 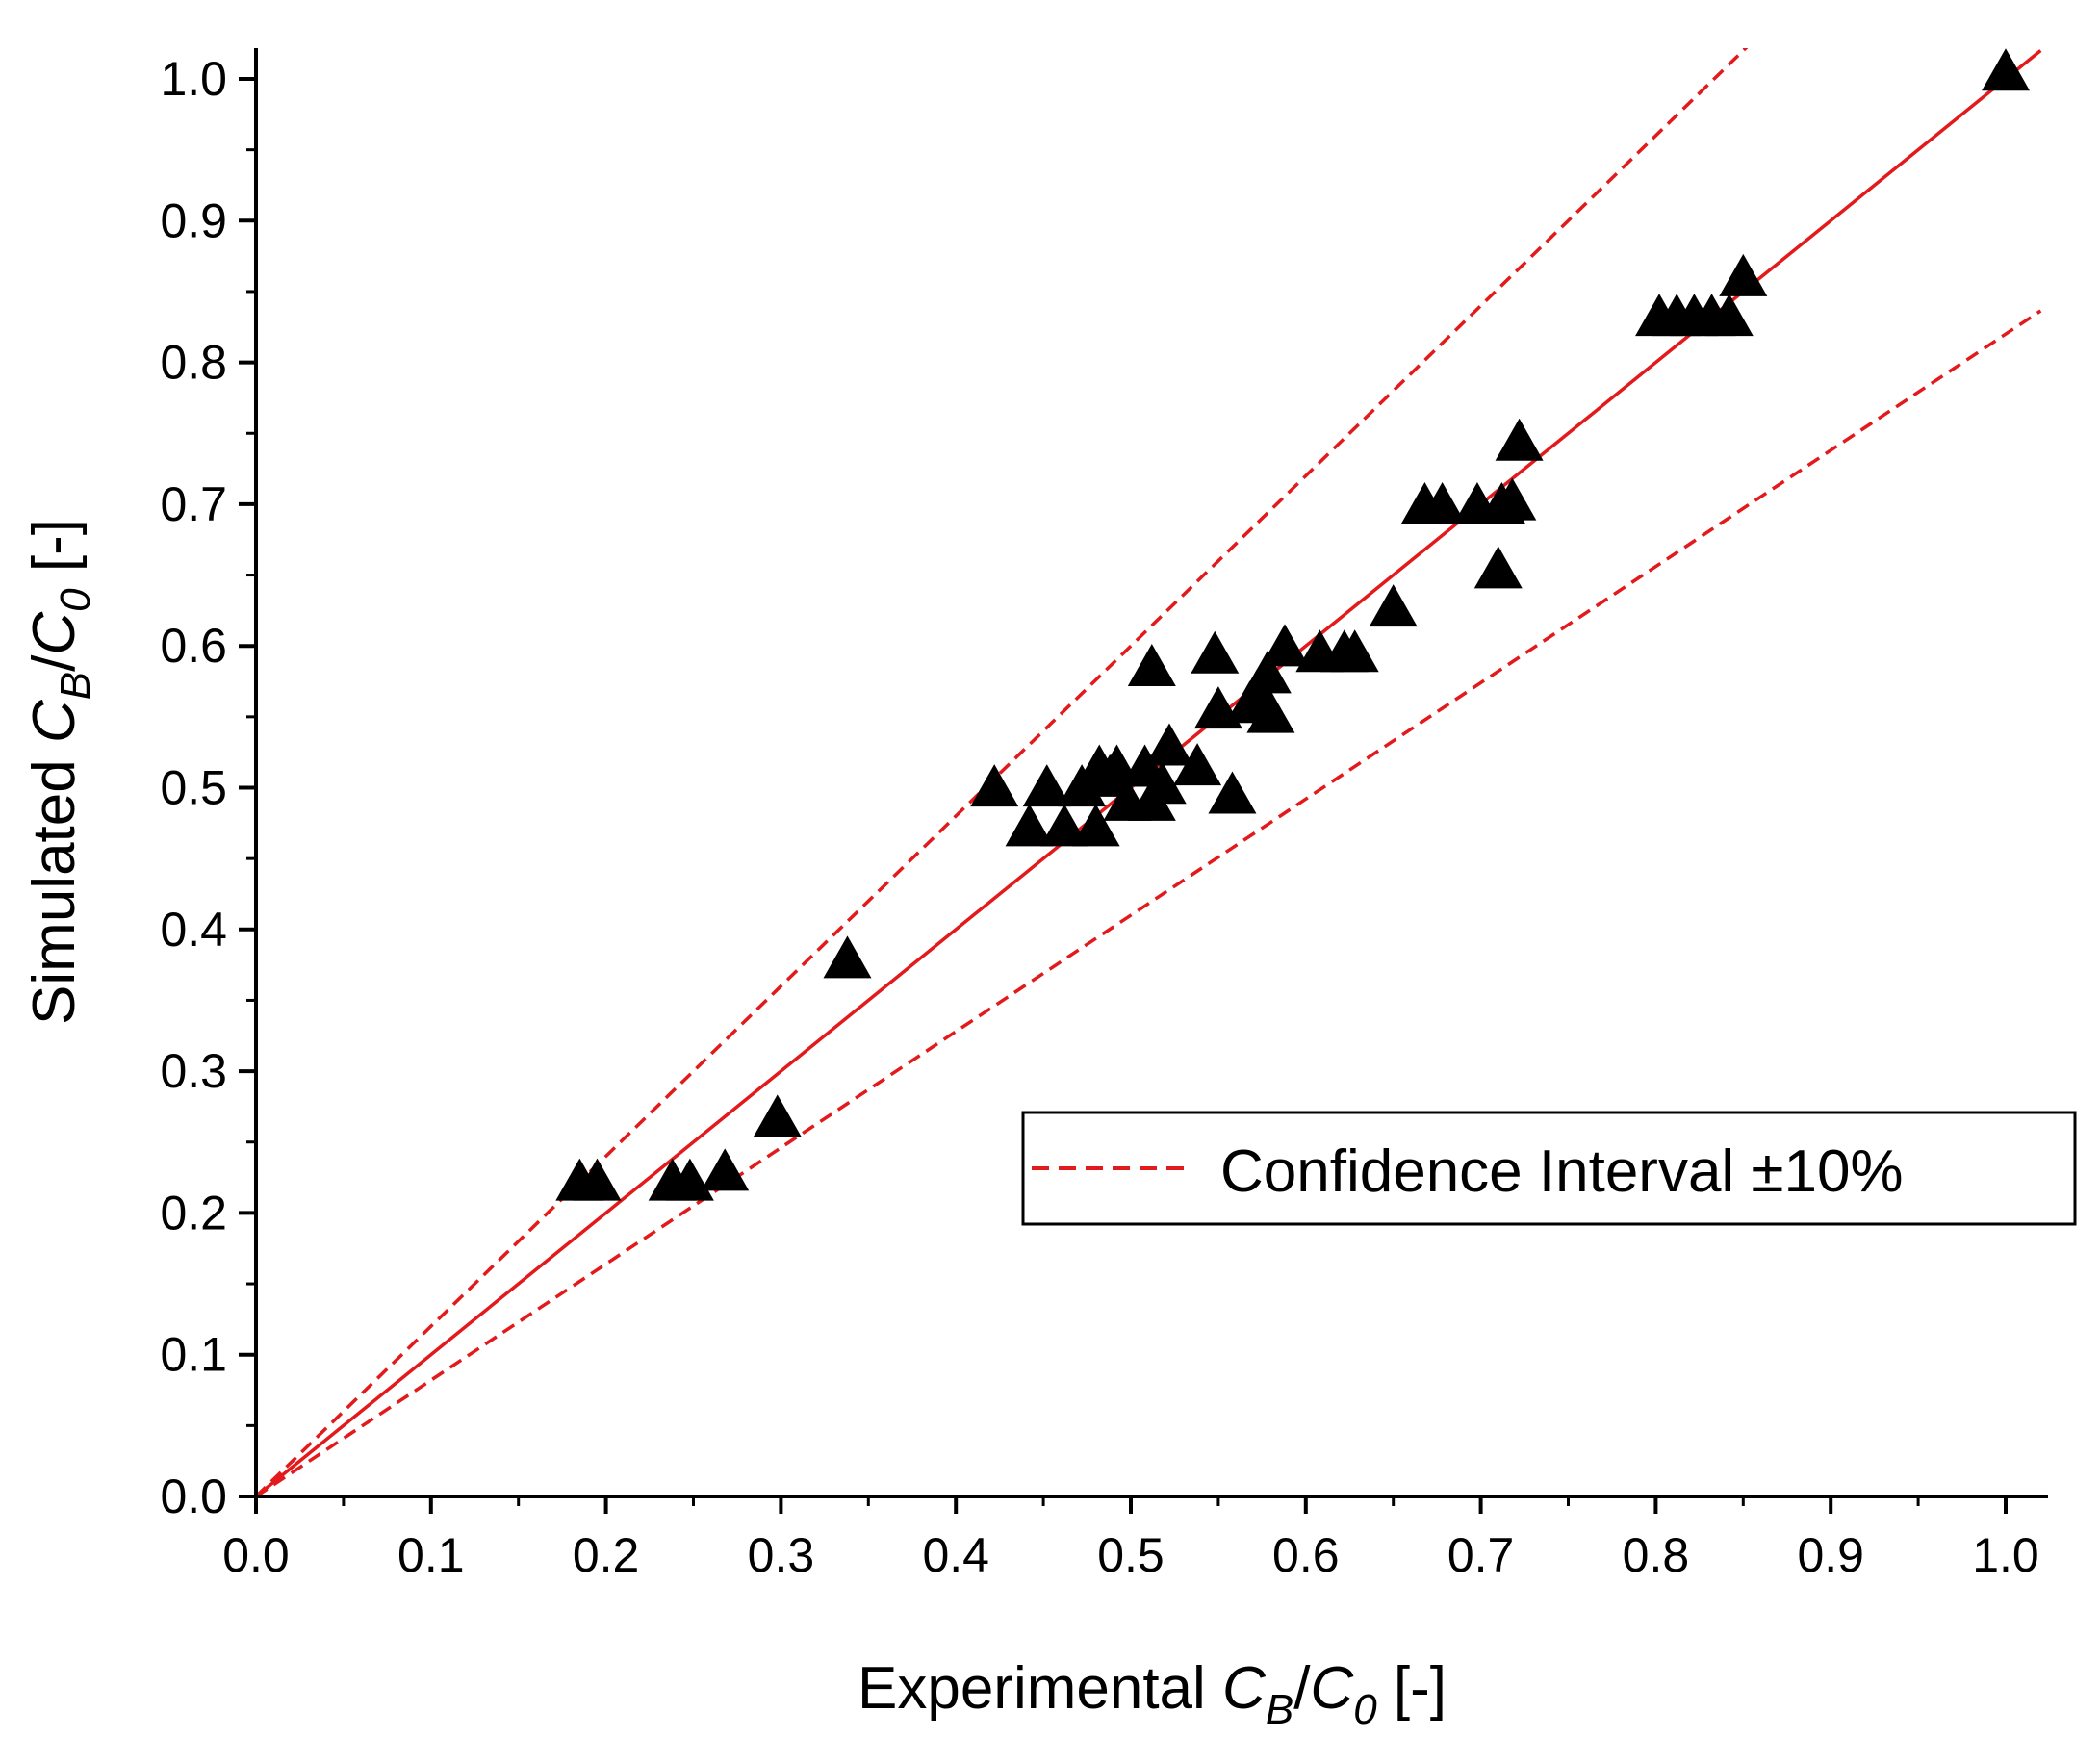 What do you see at coordinates (193, 363) in the screenshot?
I see `y-tick-label: 0.8` at bounding box center [193, 363].